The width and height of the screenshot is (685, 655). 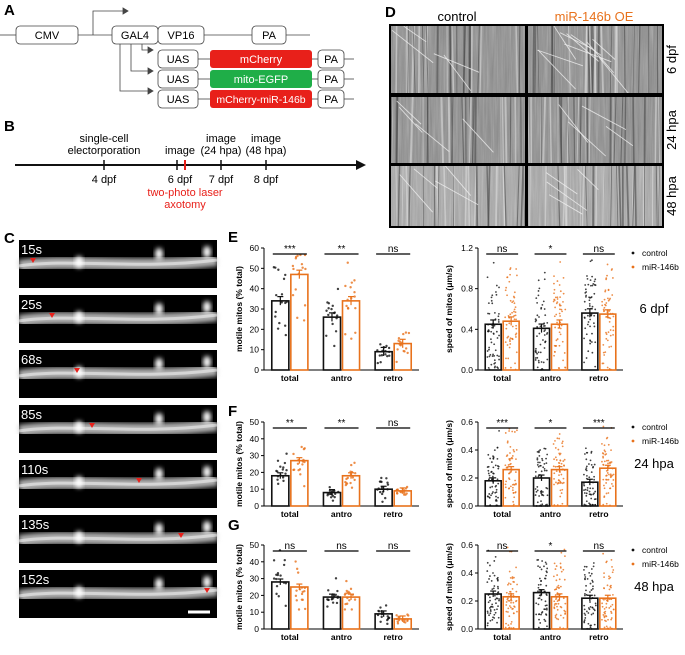 What do you see at coordinates (255, 612) in the screenshot?
I see `y-tick-label: 10` at bounding box center [255, 612].